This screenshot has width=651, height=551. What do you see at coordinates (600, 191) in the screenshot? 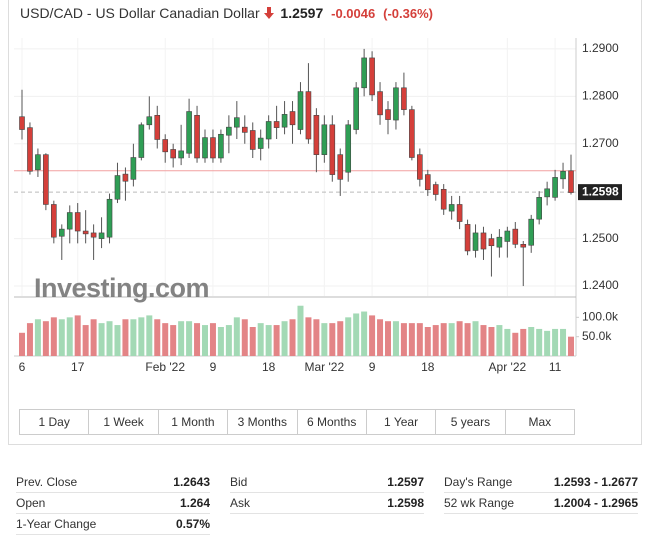
I see `last-price-label: 1.2598` at bounding box center [600, 191].